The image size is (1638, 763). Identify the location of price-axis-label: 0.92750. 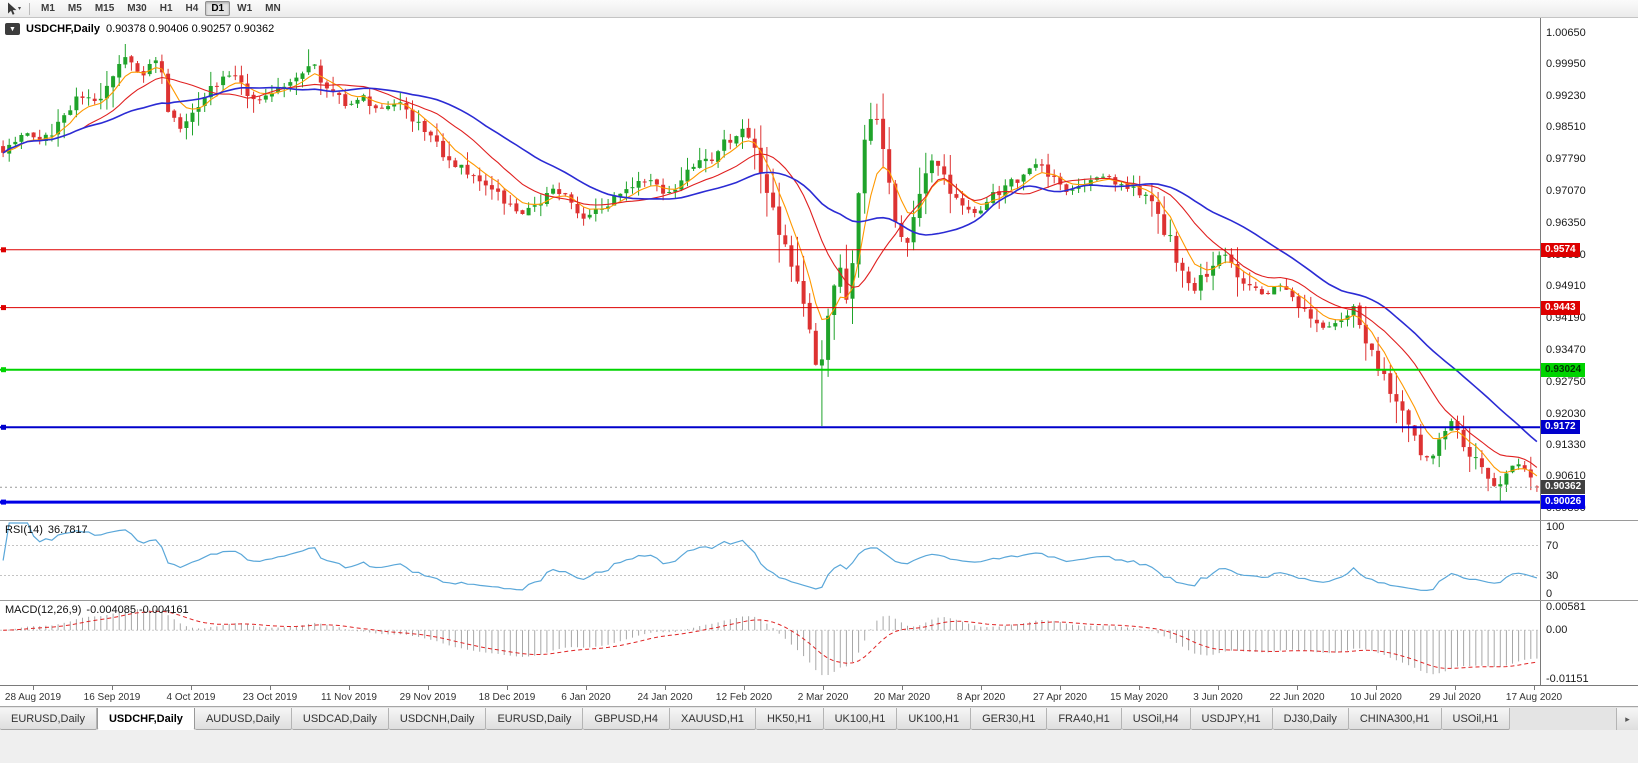
(1566, 381).